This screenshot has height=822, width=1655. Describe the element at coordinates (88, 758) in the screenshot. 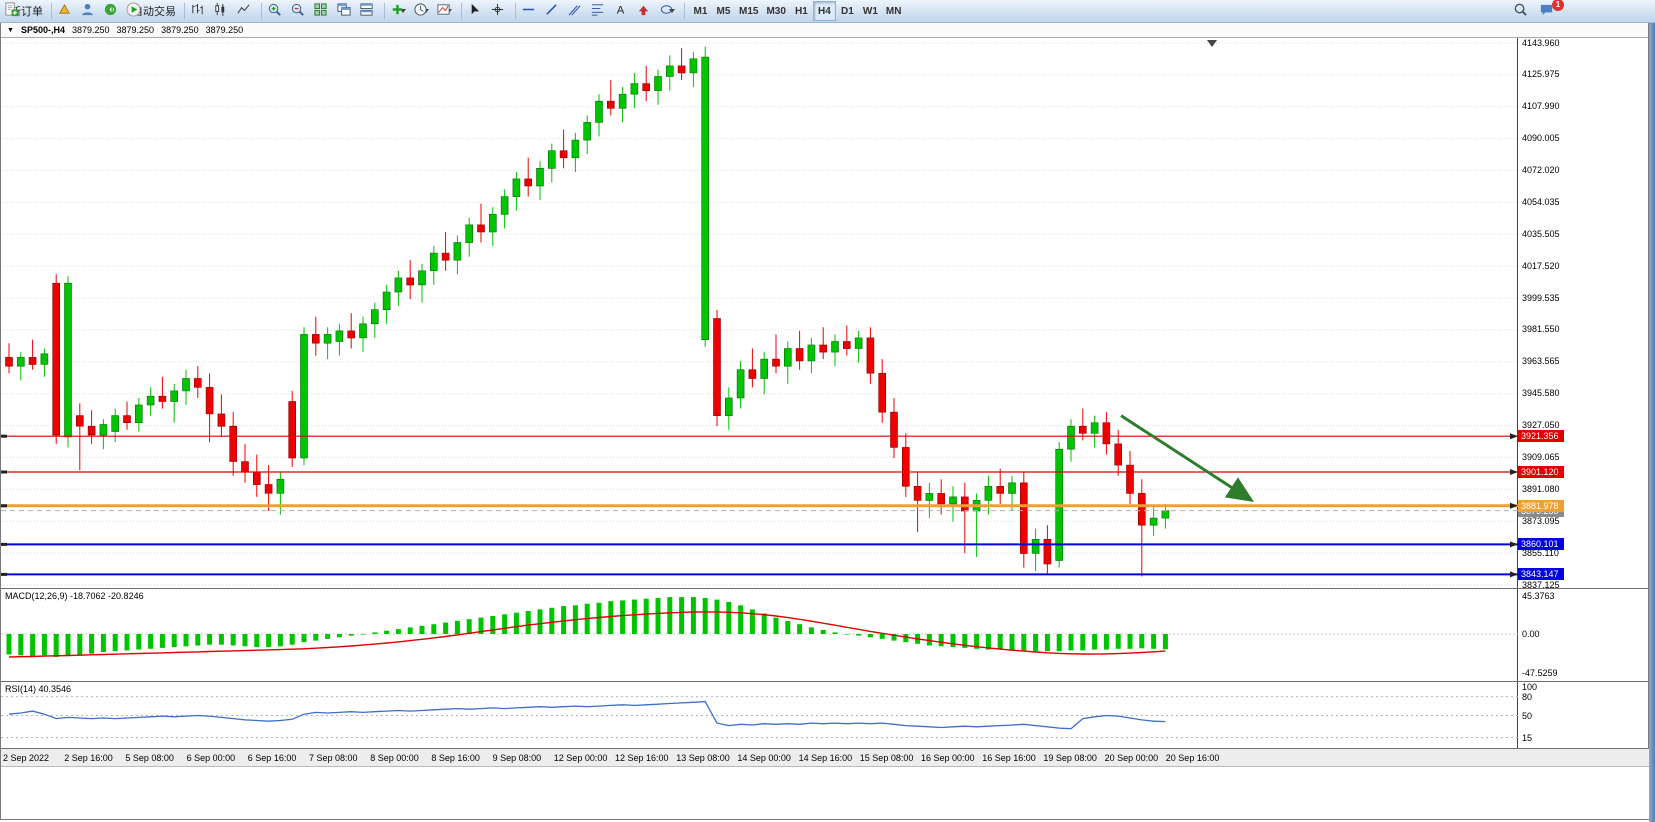

I see `time-axis-label: 2 Sep 16:00` at that location.